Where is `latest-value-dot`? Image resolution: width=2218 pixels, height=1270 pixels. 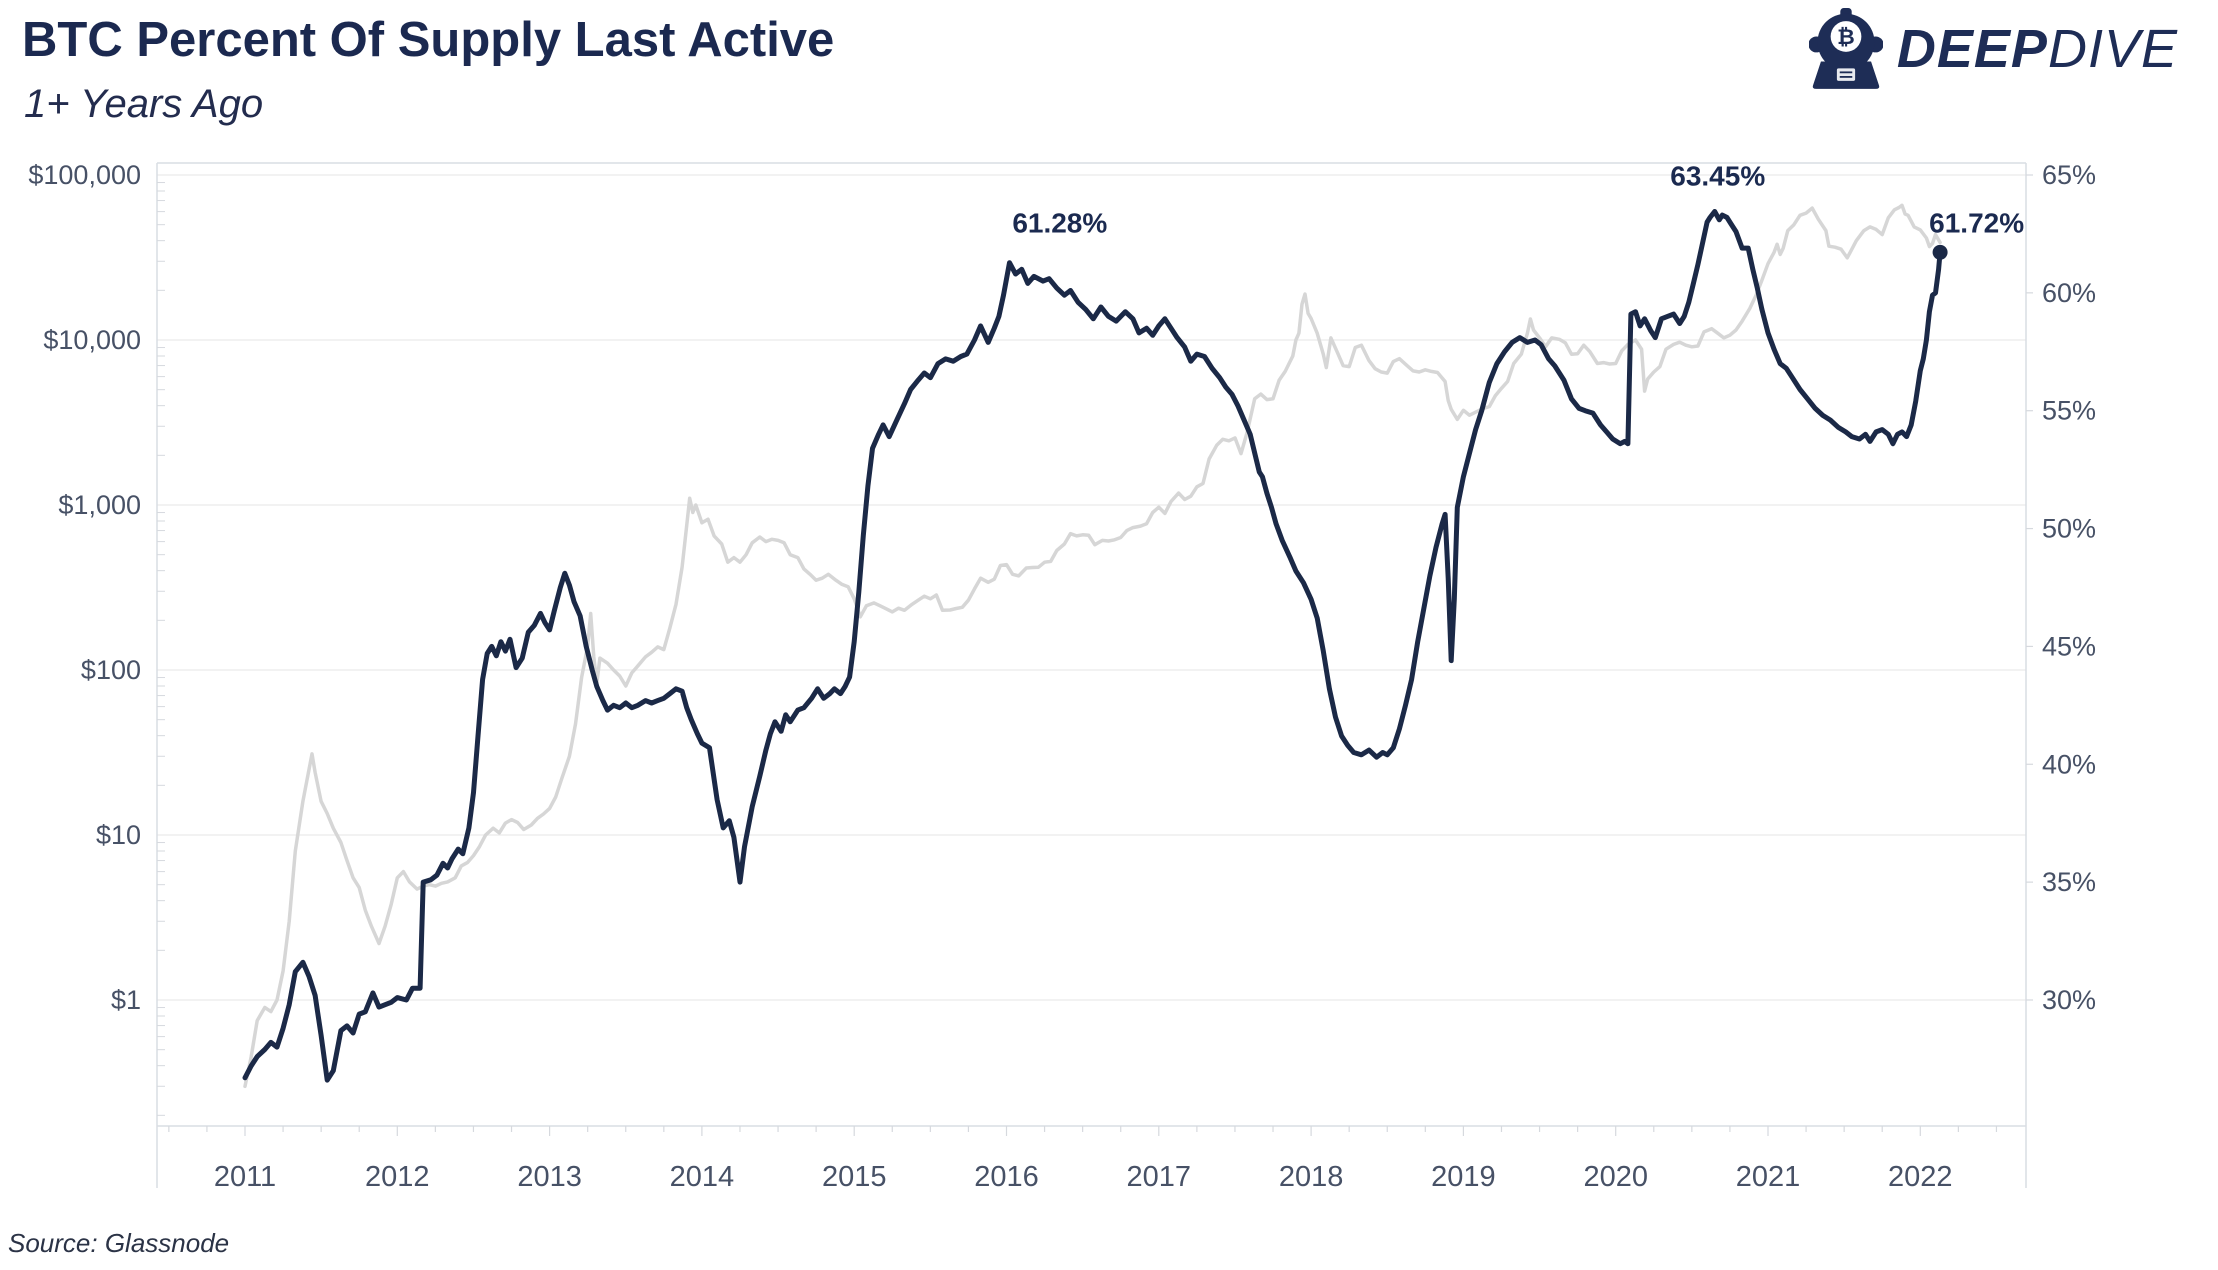
latest-value-dot is located at coordinates (1940, 252).